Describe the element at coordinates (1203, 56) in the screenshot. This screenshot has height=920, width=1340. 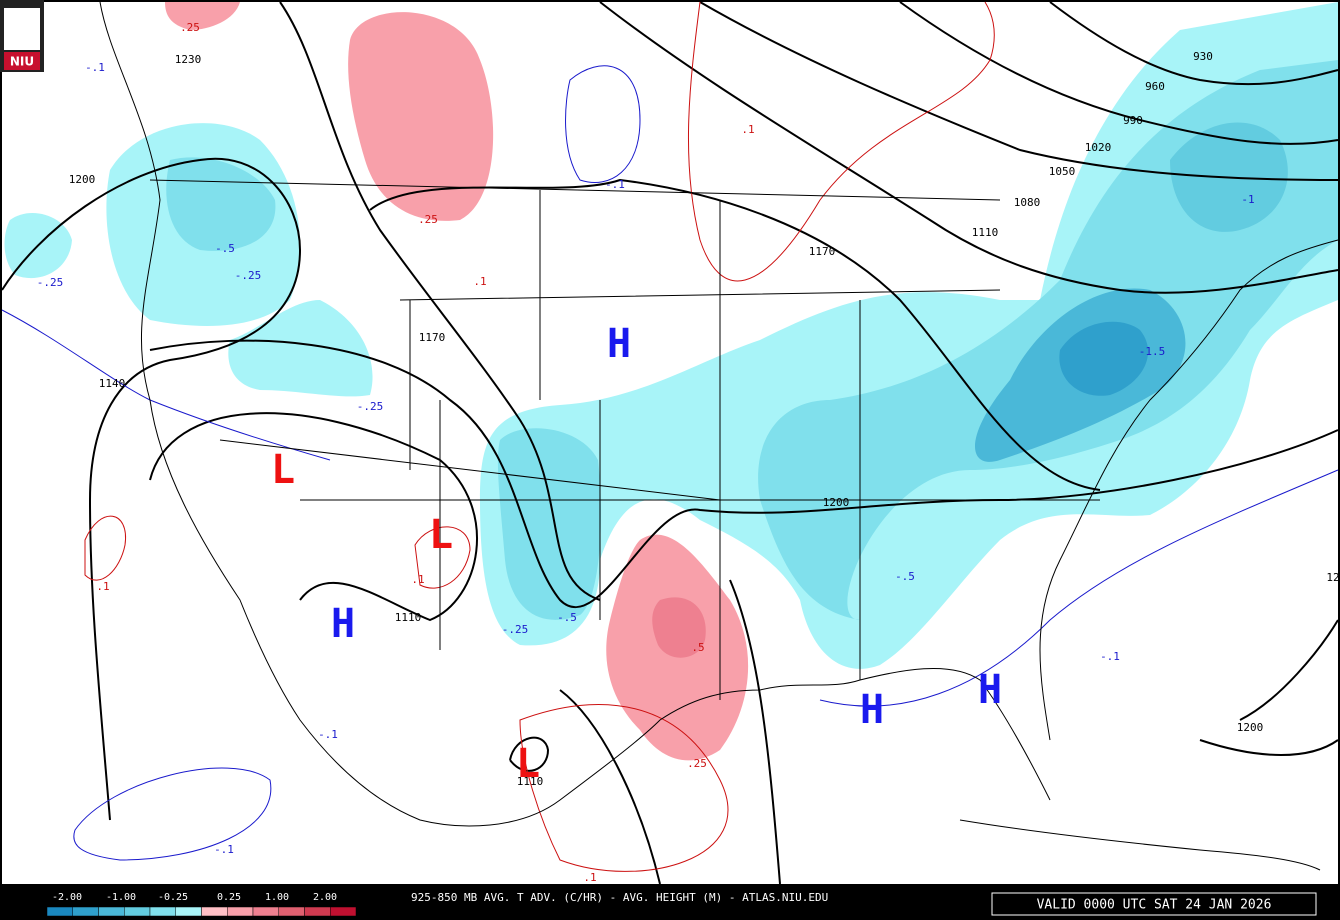
I see `contour-label: 930` at that location.